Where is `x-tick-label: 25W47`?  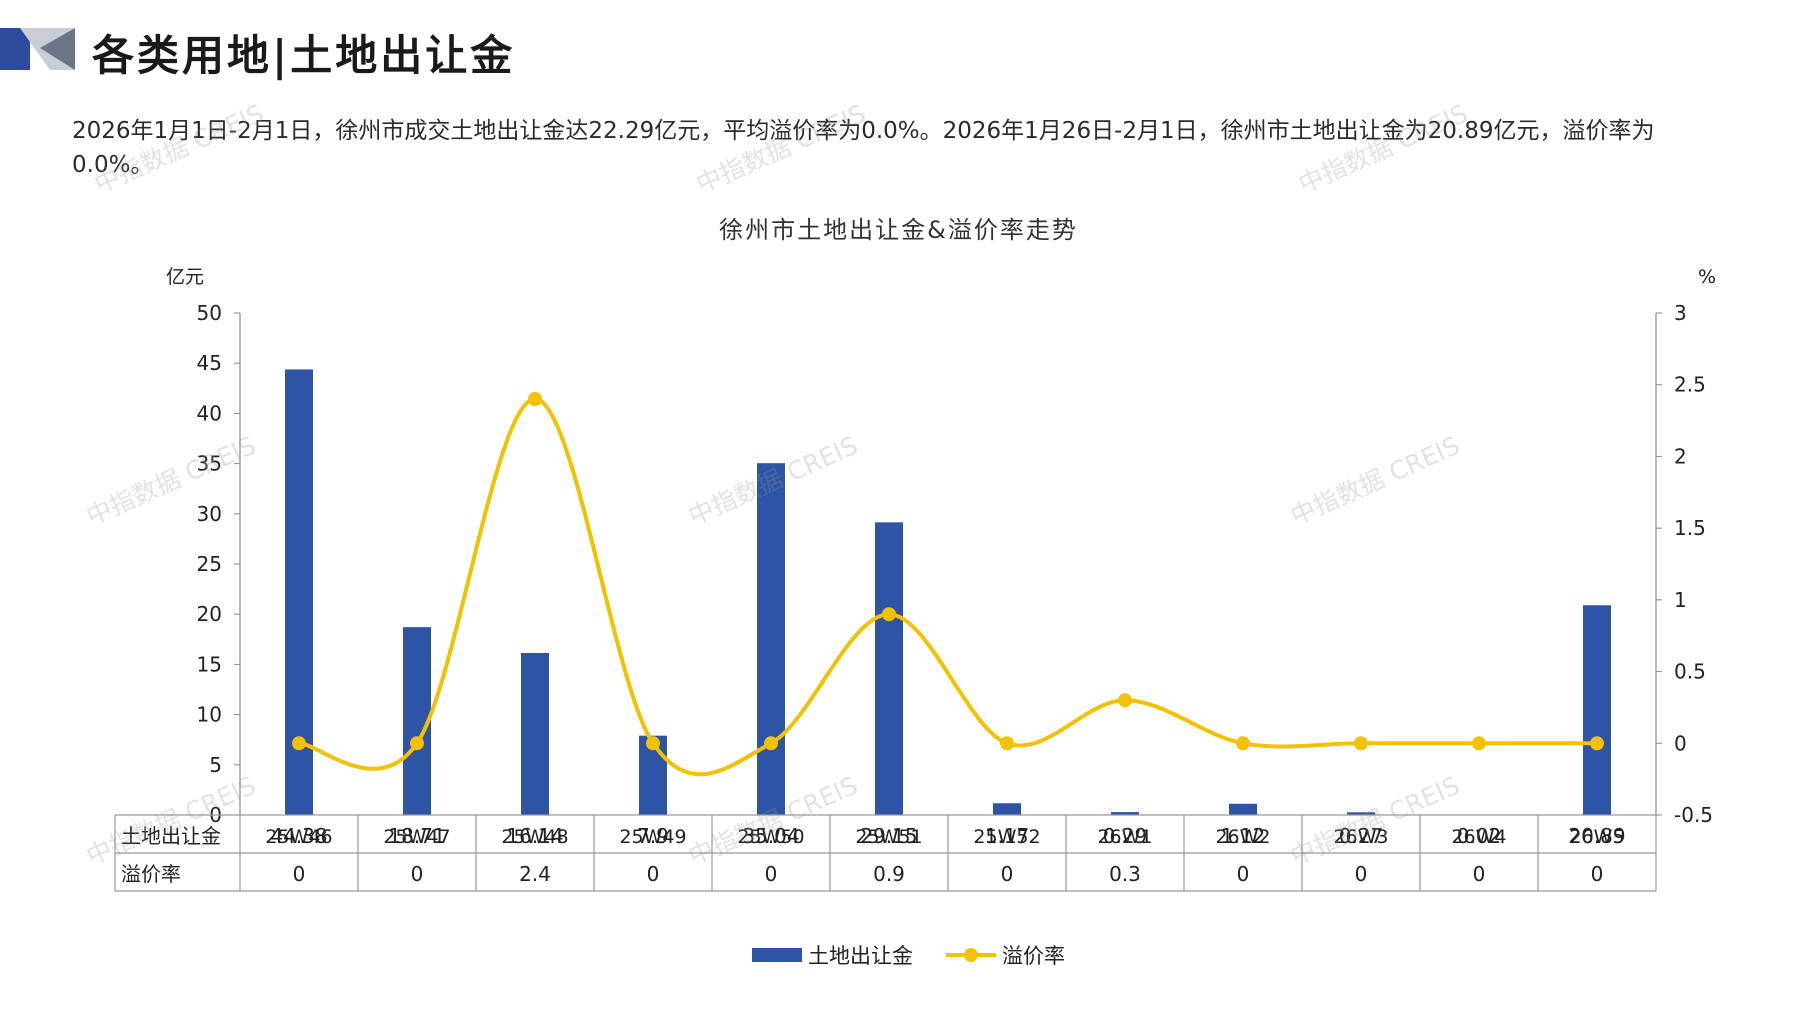 x-tick-label: 25W47 is located at coordinates (416, 837).